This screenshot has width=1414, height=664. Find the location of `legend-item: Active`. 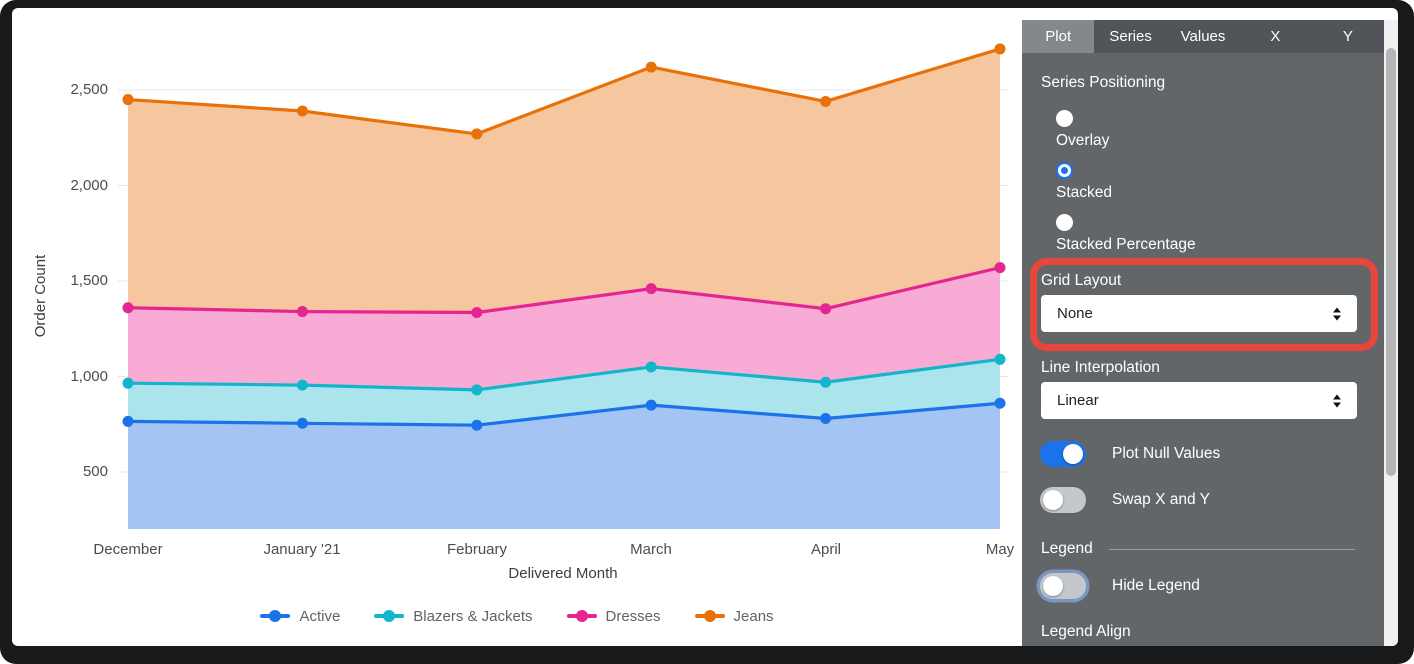

legend-item: Active is located at coordinates (300, 616).